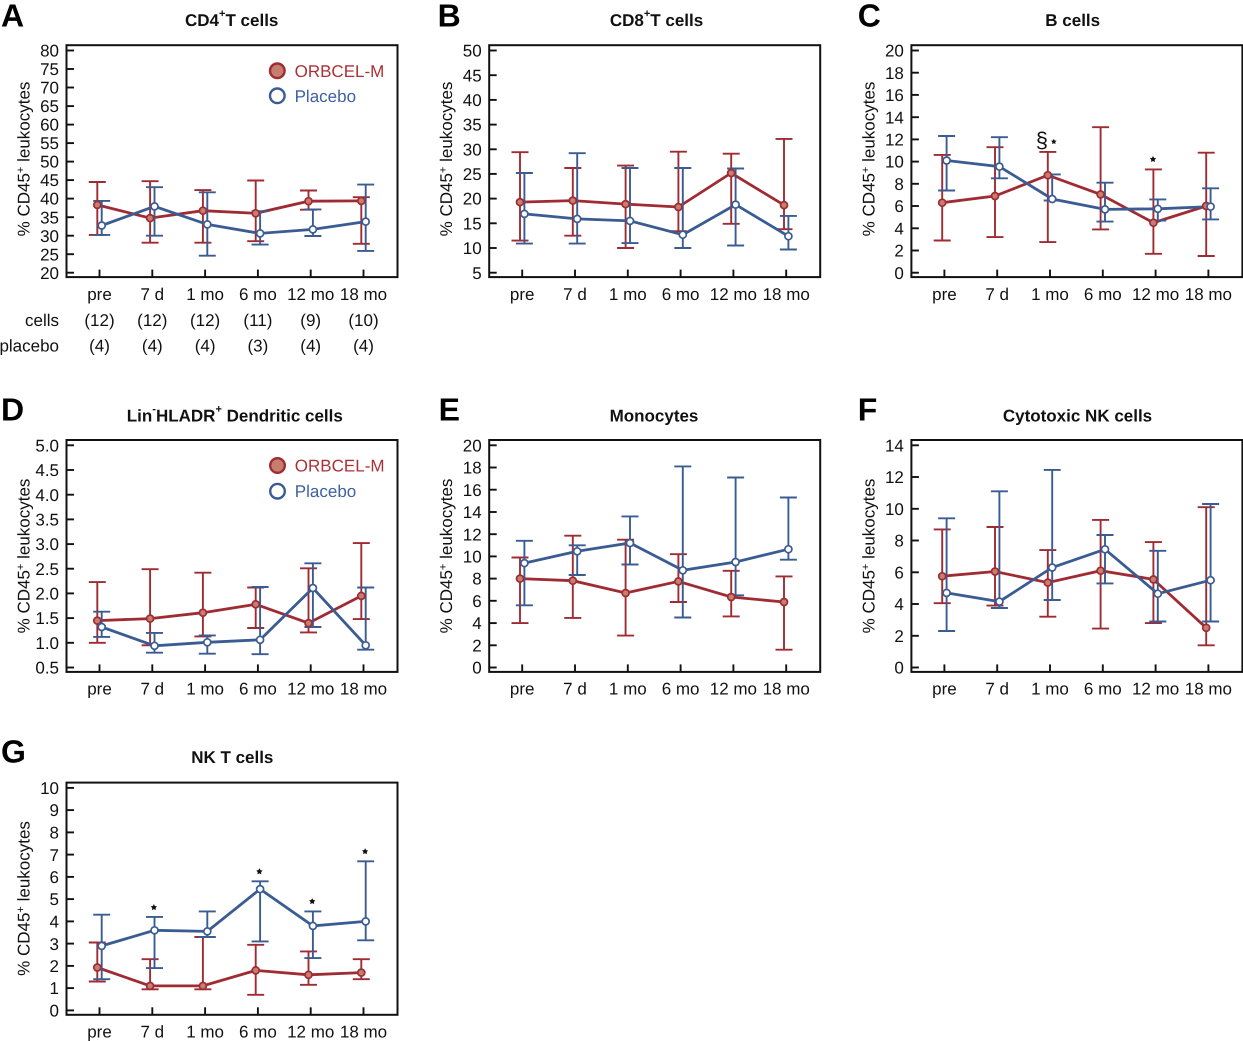  What do you see at coordinates (47, 544) in the screenshot?
I see `svg-text: 3.0` at bounding box center [47, 544].